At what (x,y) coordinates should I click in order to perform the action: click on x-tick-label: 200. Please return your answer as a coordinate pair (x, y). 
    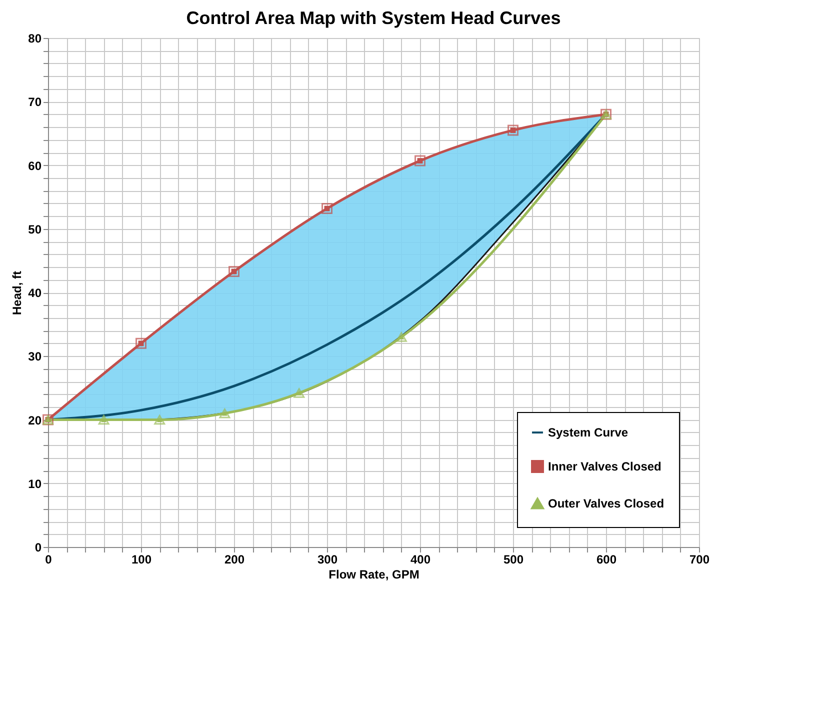
    Looking at the image, I should click on (234, 559).